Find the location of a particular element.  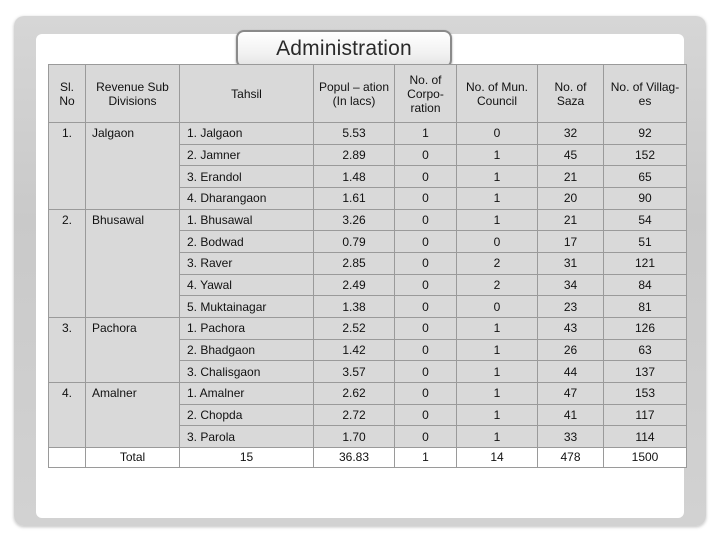

population-cell: 1.38 is located at coordinates (354, 306).